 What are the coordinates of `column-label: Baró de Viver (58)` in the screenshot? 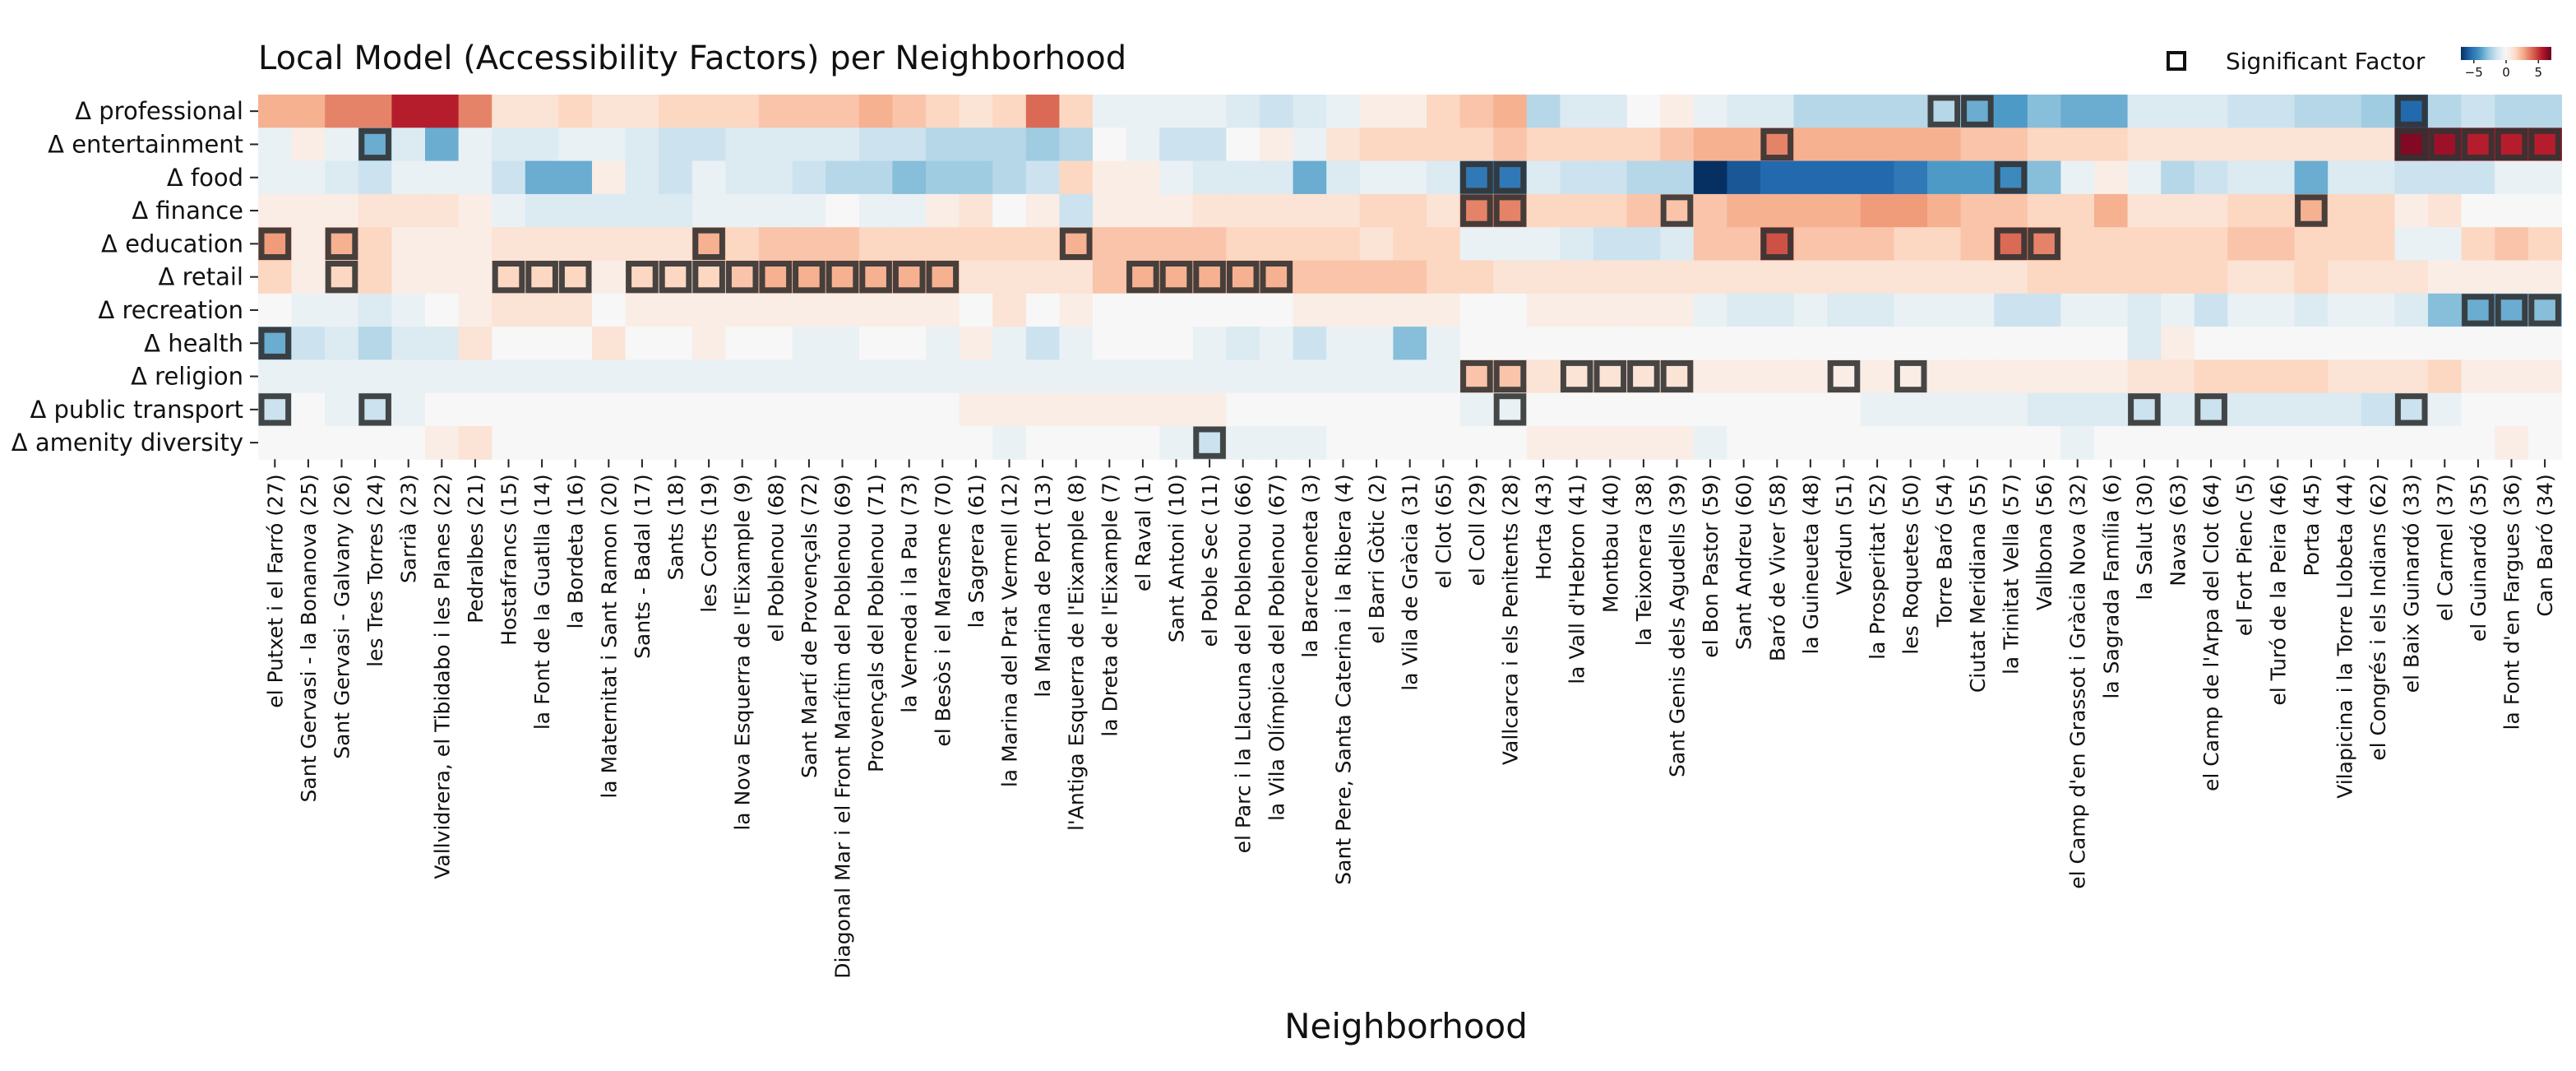 It's located at (1777, 567).